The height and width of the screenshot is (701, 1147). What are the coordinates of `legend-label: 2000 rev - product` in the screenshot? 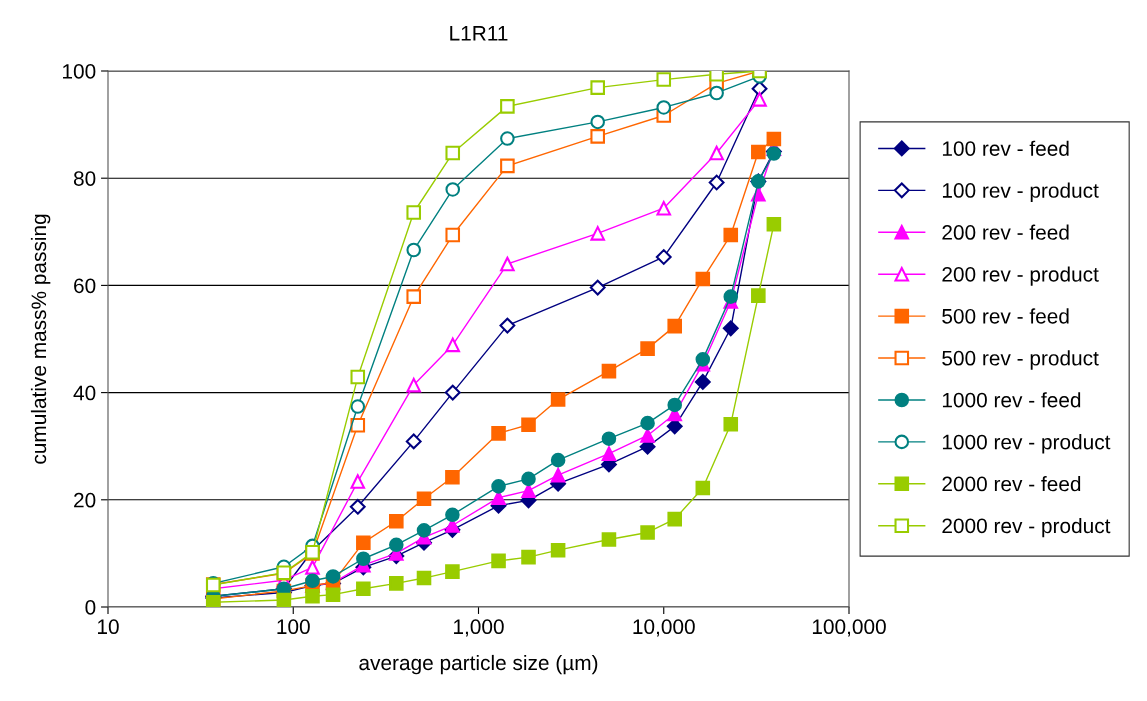 It's located at (1026, 527).